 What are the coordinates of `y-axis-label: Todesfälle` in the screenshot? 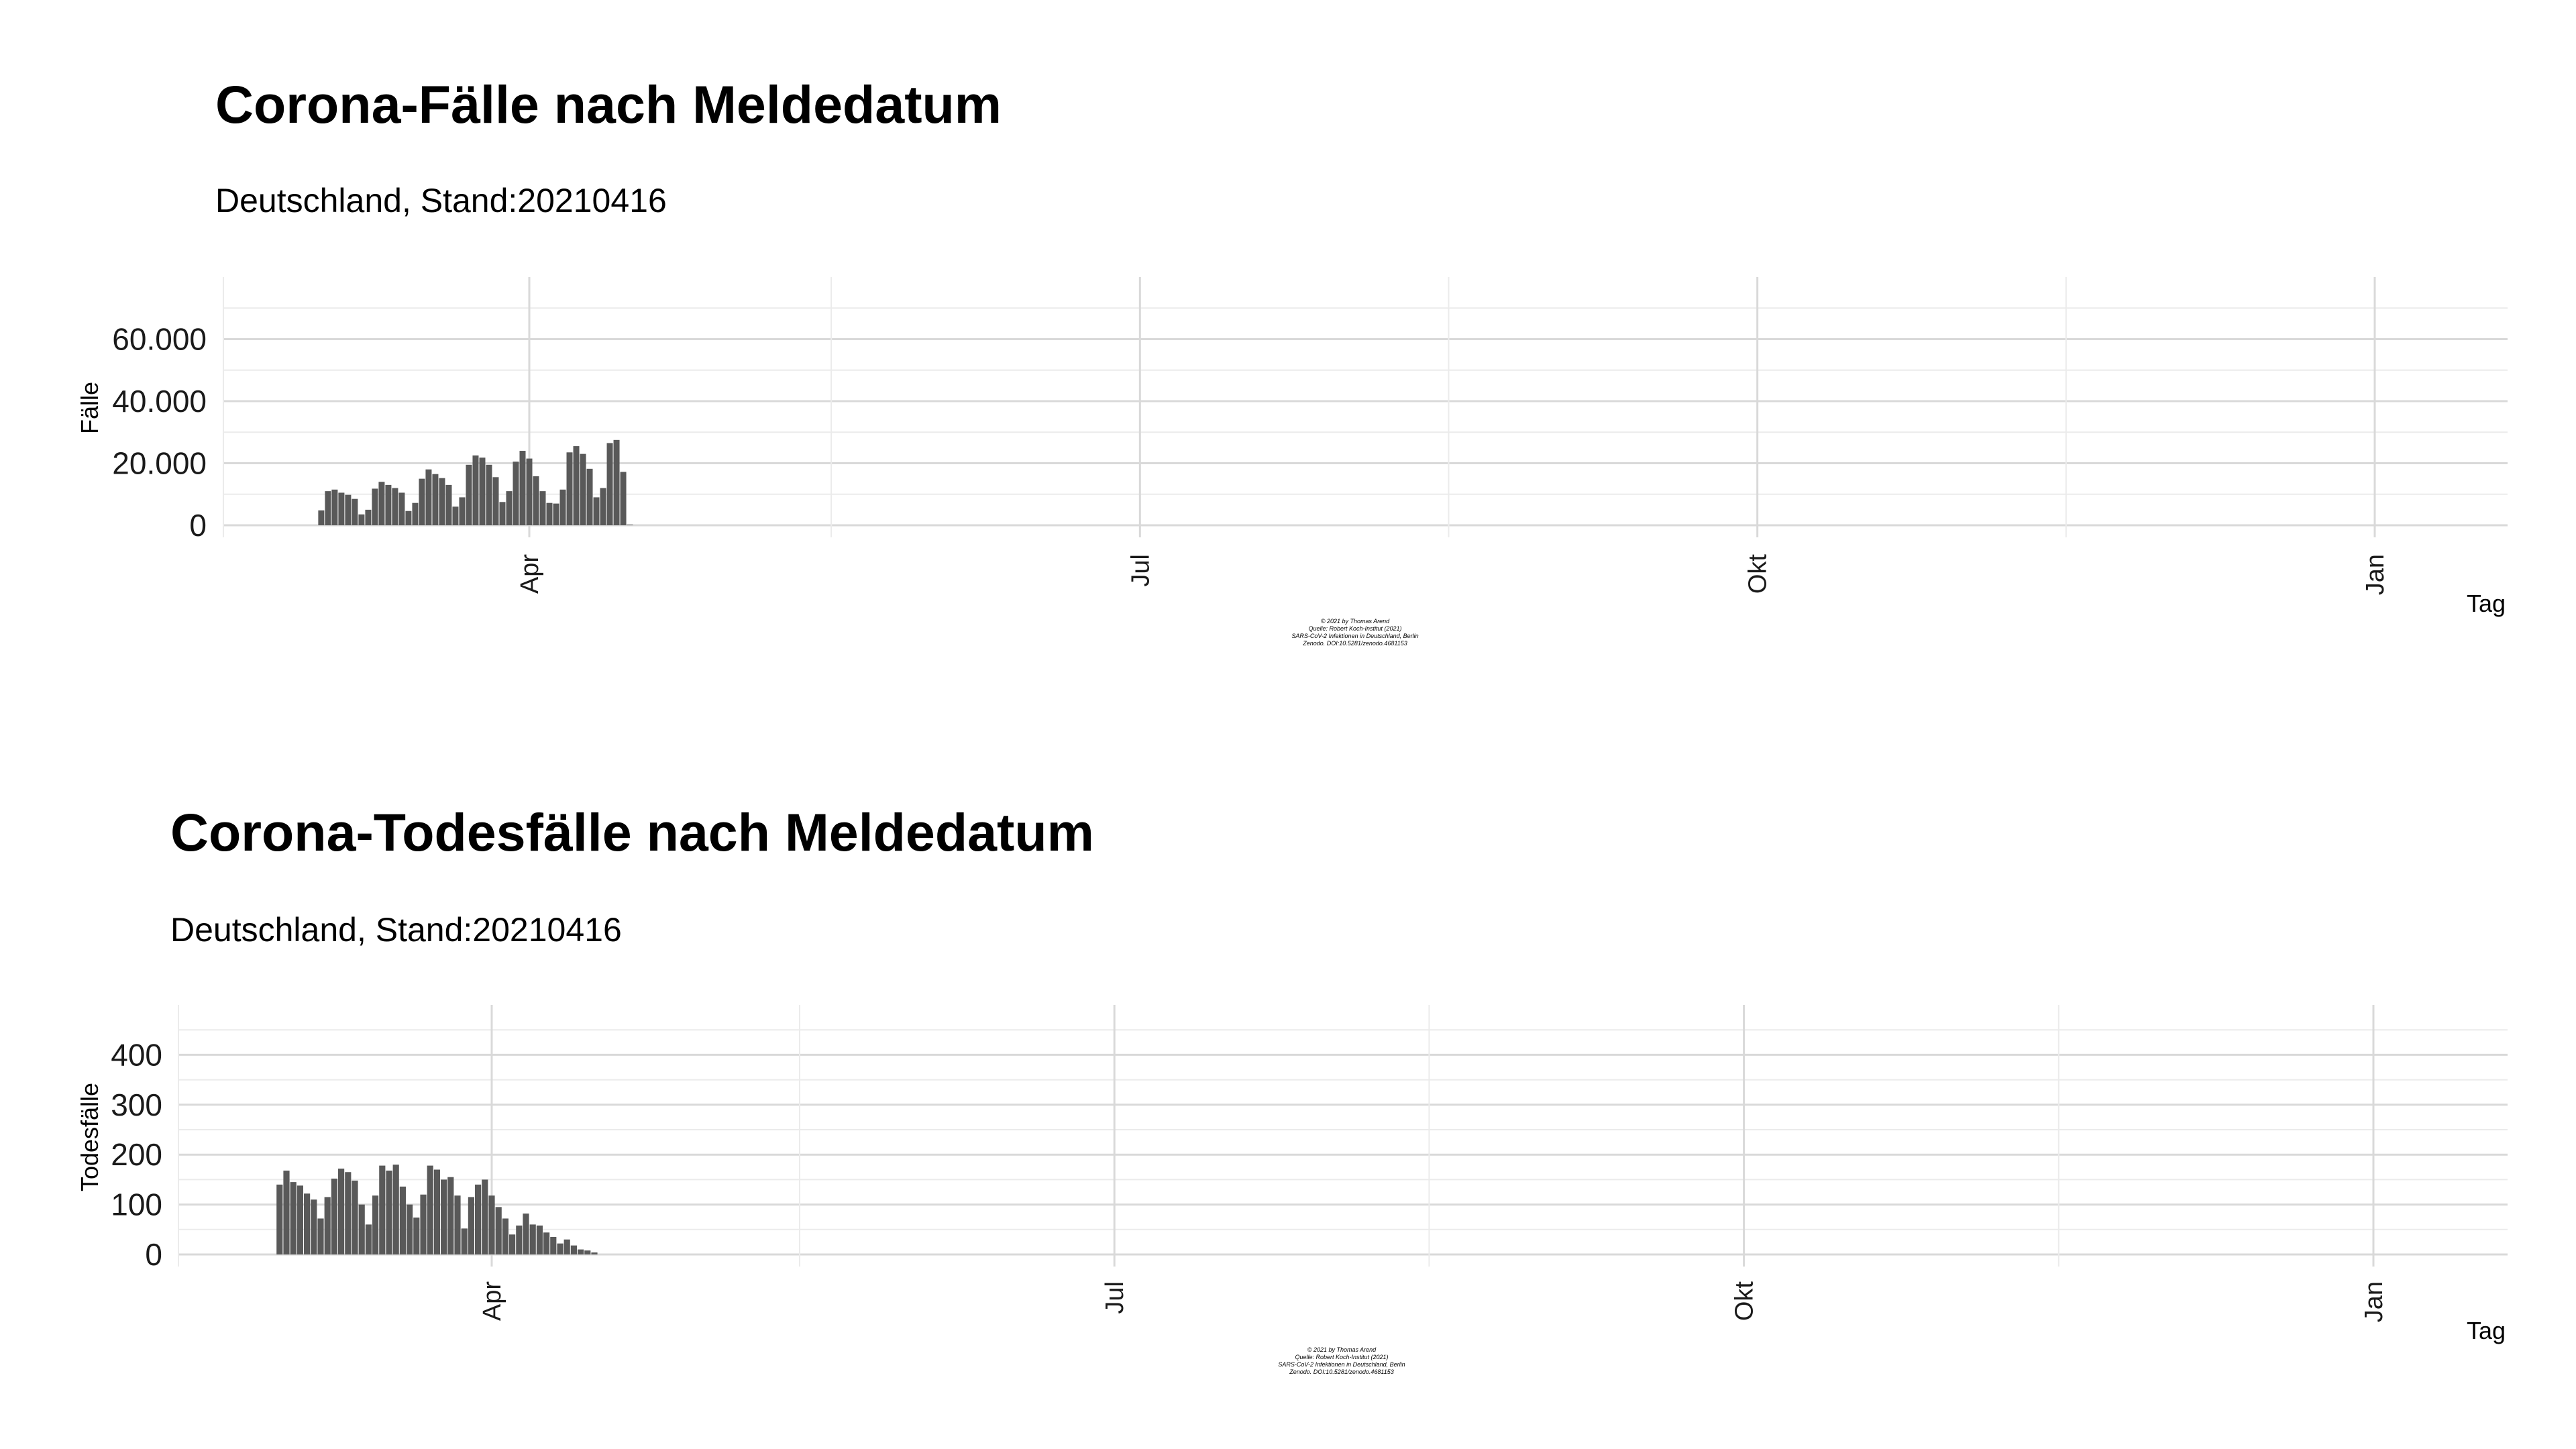 It's located at (89, 1137).